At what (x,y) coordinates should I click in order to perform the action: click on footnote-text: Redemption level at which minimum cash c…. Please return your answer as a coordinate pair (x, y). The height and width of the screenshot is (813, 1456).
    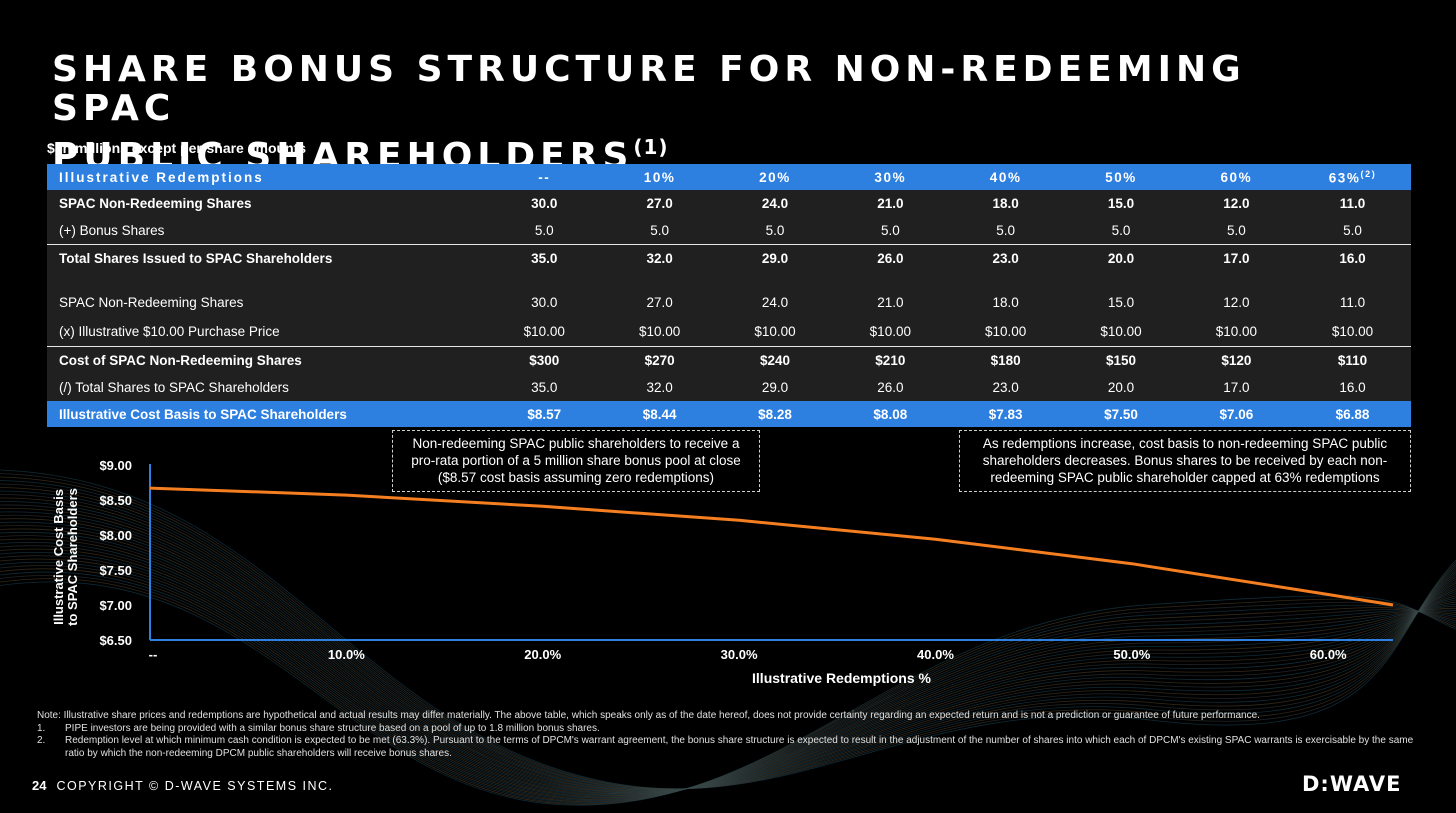
    Looking at the image, I should click on (739, 747).